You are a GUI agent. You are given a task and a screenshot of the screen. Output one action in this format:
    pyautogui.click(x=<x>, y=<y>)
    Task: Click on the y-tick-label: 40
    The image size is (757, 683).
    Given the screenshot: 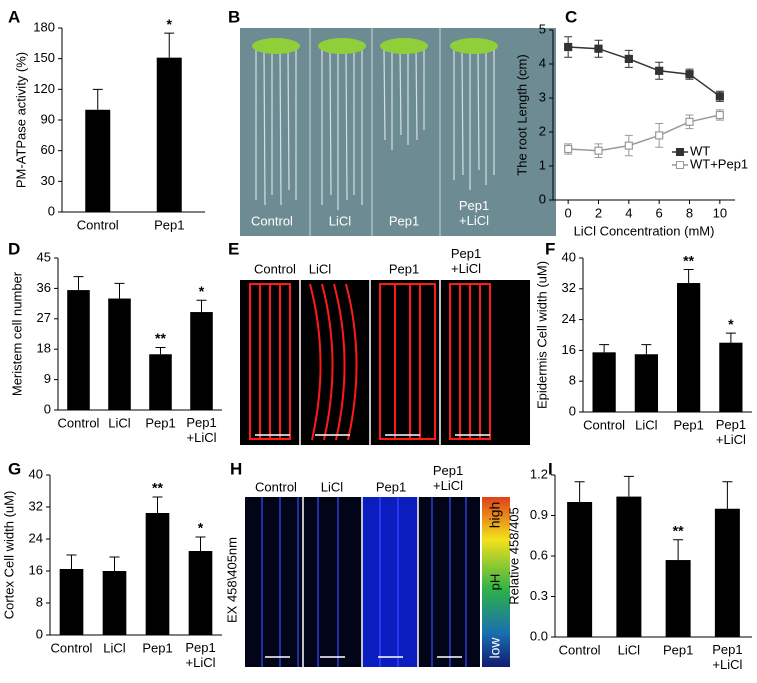 What is the action you would take?
    pyautogui.click(x=569, y=256)
    